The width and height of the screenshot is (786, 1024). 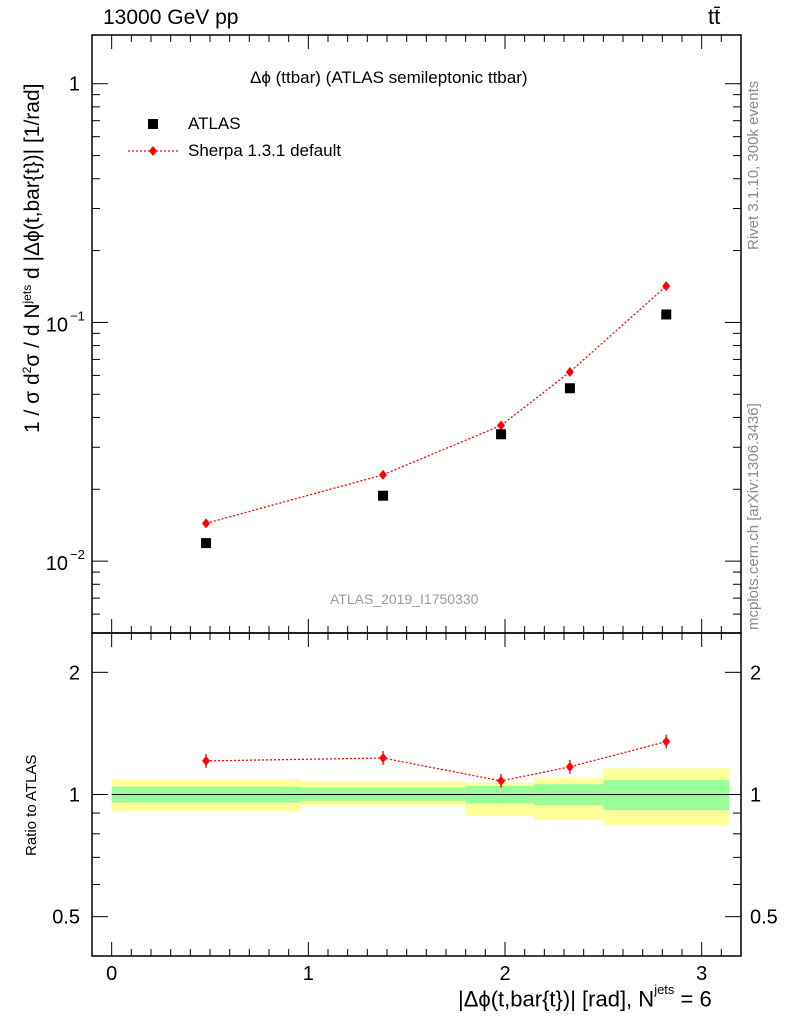 I want to click on x-label-part-2: = 6, so click(x=693, y=999).